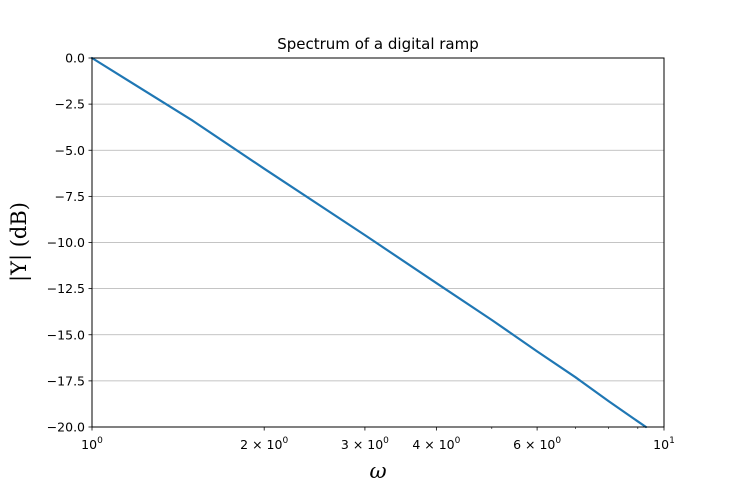  What do you see at coordinates (66, 334) in the screenshot?
I see `y-tick-label: −15.0` at bounding box center [66, 334].